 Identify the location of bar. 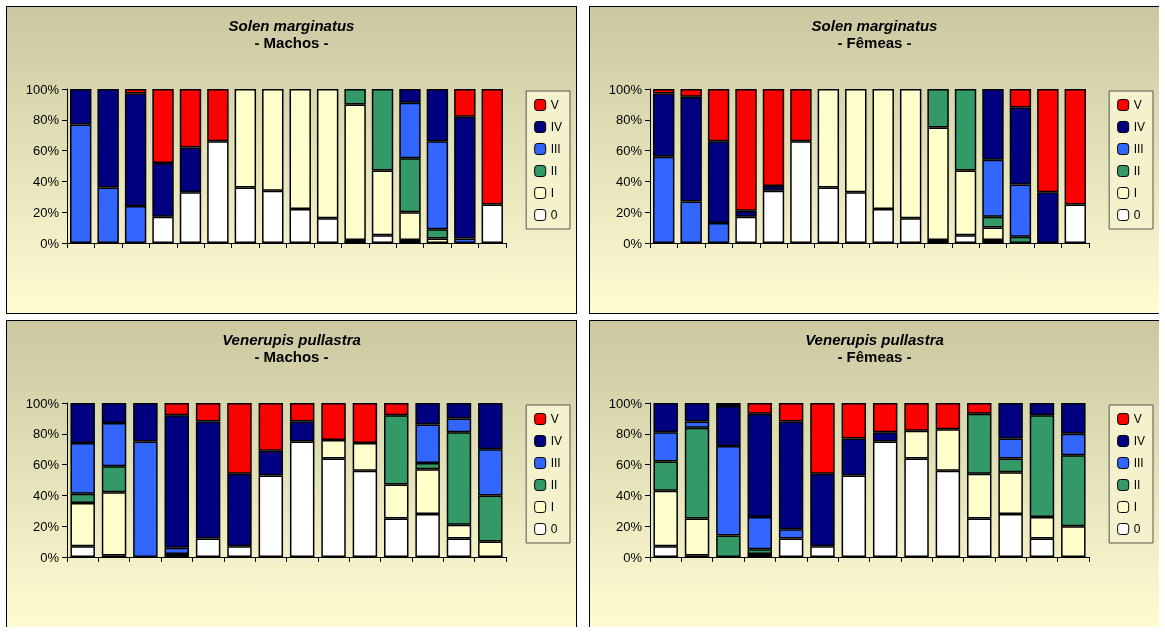
(773, 138).